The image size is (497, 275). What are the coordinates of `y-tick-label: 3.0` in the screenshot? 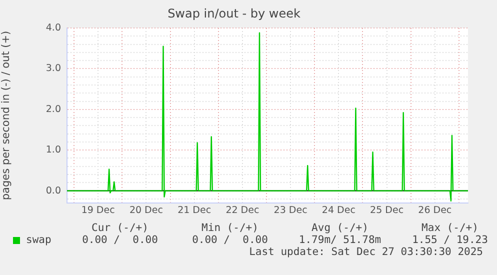 It's located at (53, 68).